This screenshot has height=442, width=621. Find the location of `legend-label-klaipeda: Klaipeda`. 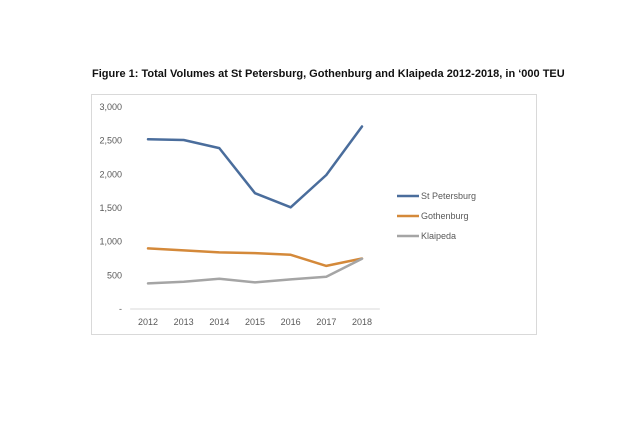

legend-label-klaipeda: Klaipeda is located at coordinates (438, 236).